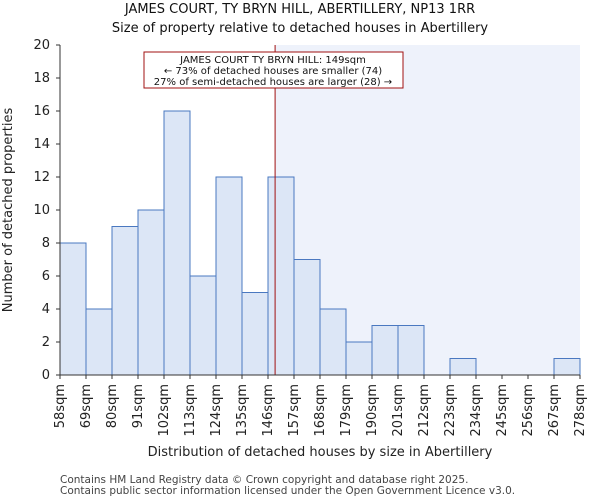 This screenshot has height=500, width=600. Describe the element at coordinates (164, 410) in the screenshot. I see `x-tick-label: 102sqm` at that location.